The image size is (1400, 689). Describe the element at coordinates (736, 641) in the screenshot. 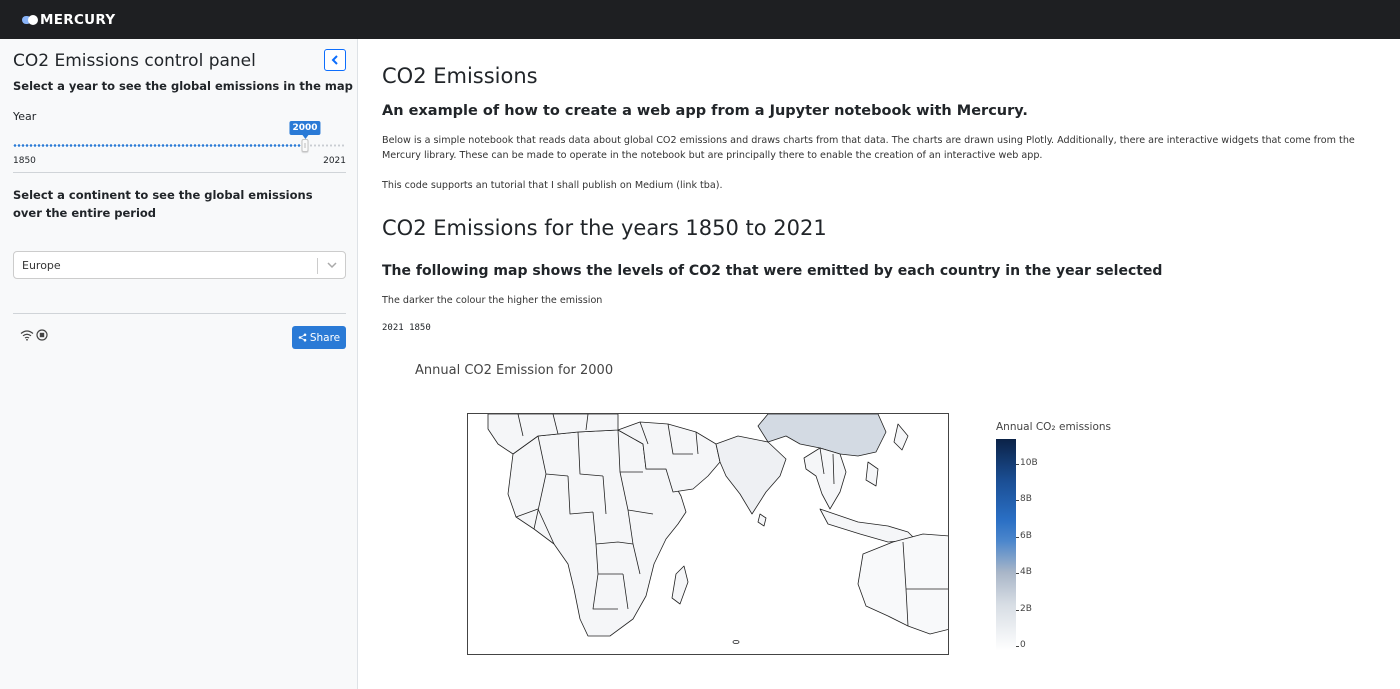

I see `map-region-small-island` at that location.